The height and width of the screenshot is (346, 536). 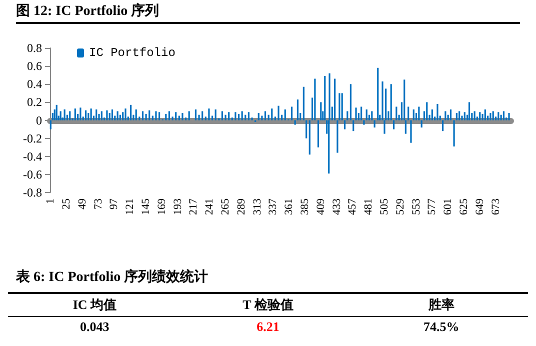 I want to click on text: 表 6: IC Portfolio 序列绩效统计, so click(x=113, y=277).